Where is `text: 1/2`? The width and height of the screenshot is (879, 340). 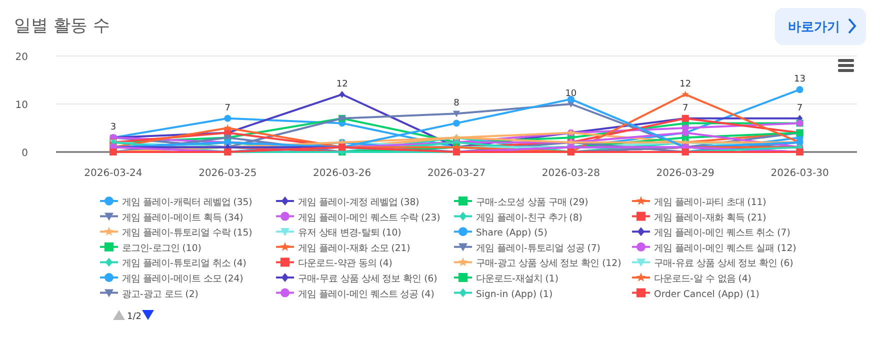 text: 1/2 is located at coordinates (134, 317).